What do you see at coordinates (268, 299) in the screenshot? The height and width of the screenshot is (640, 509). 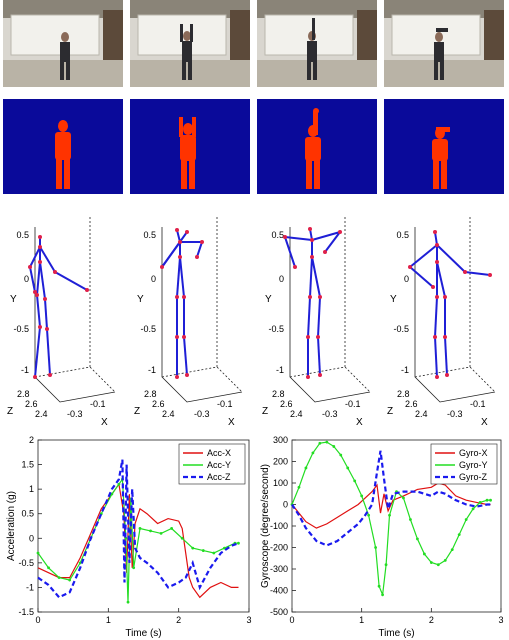 I see `y-axis-label: Y` at bounding box center [268, 299].